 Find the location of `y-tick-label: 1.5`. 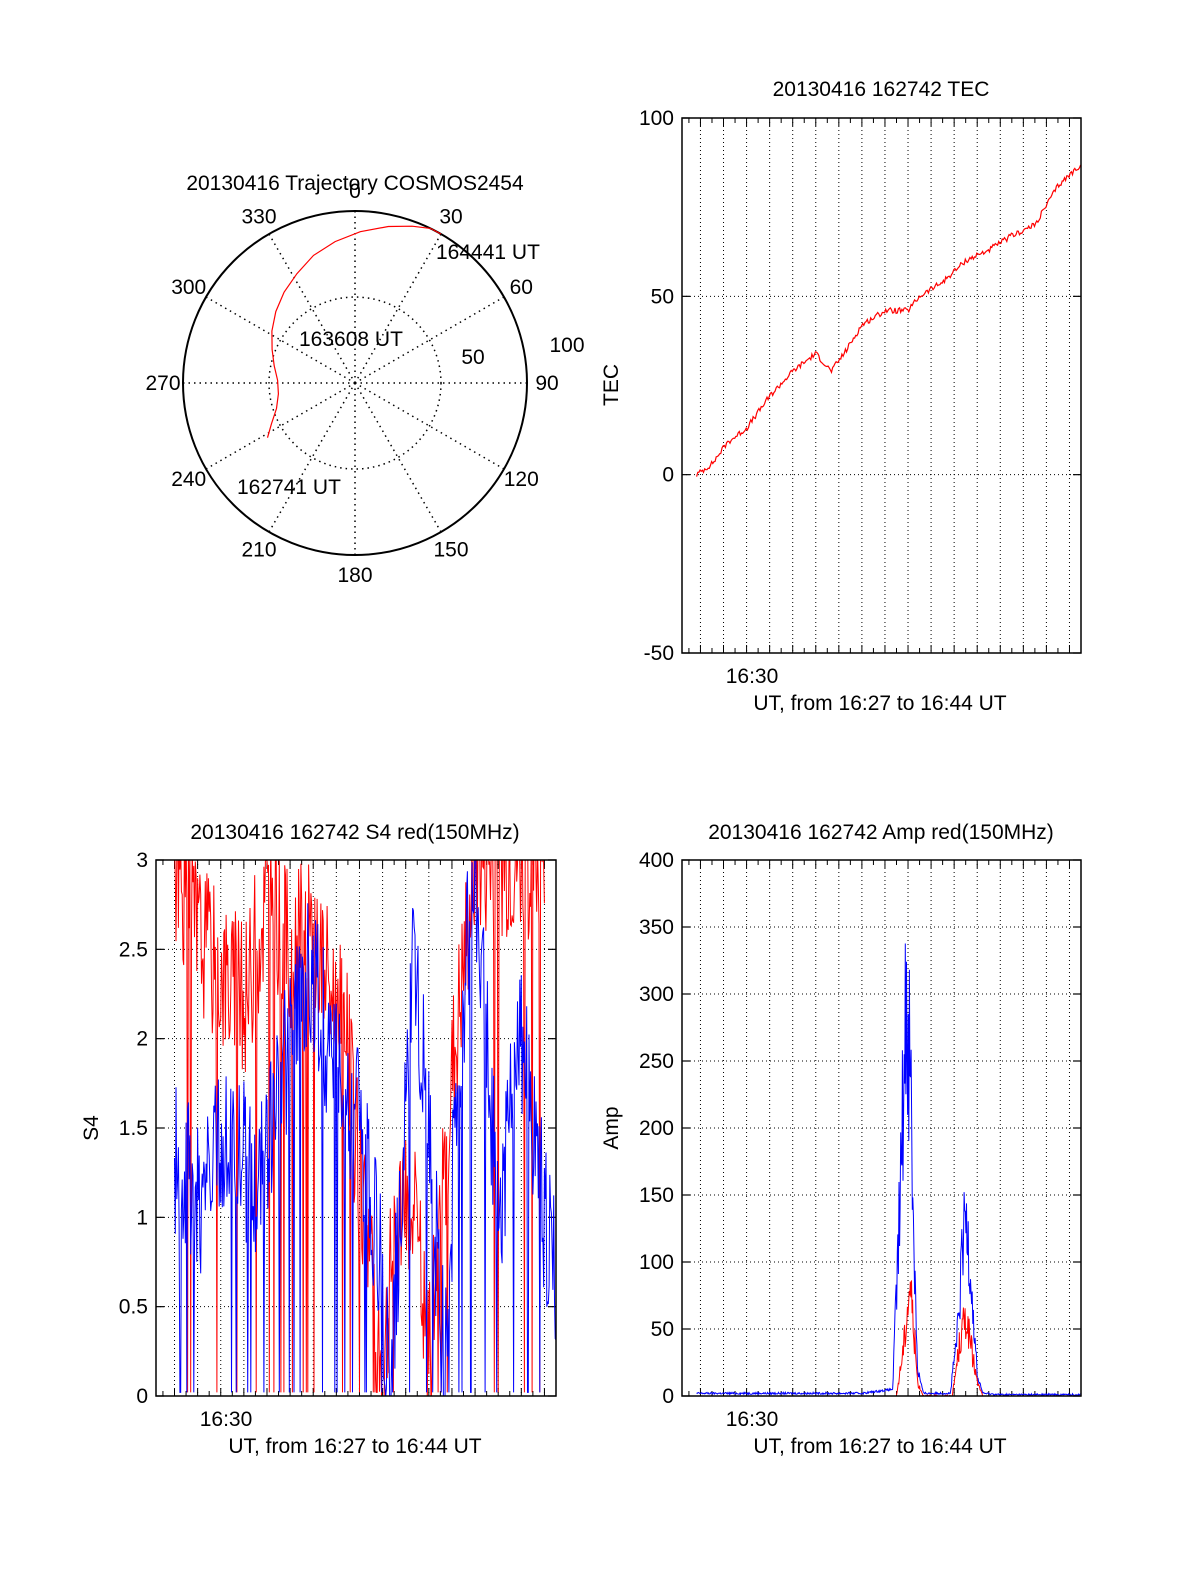

y-tick-label: 1.5 is located at coordinates (133, 1128).